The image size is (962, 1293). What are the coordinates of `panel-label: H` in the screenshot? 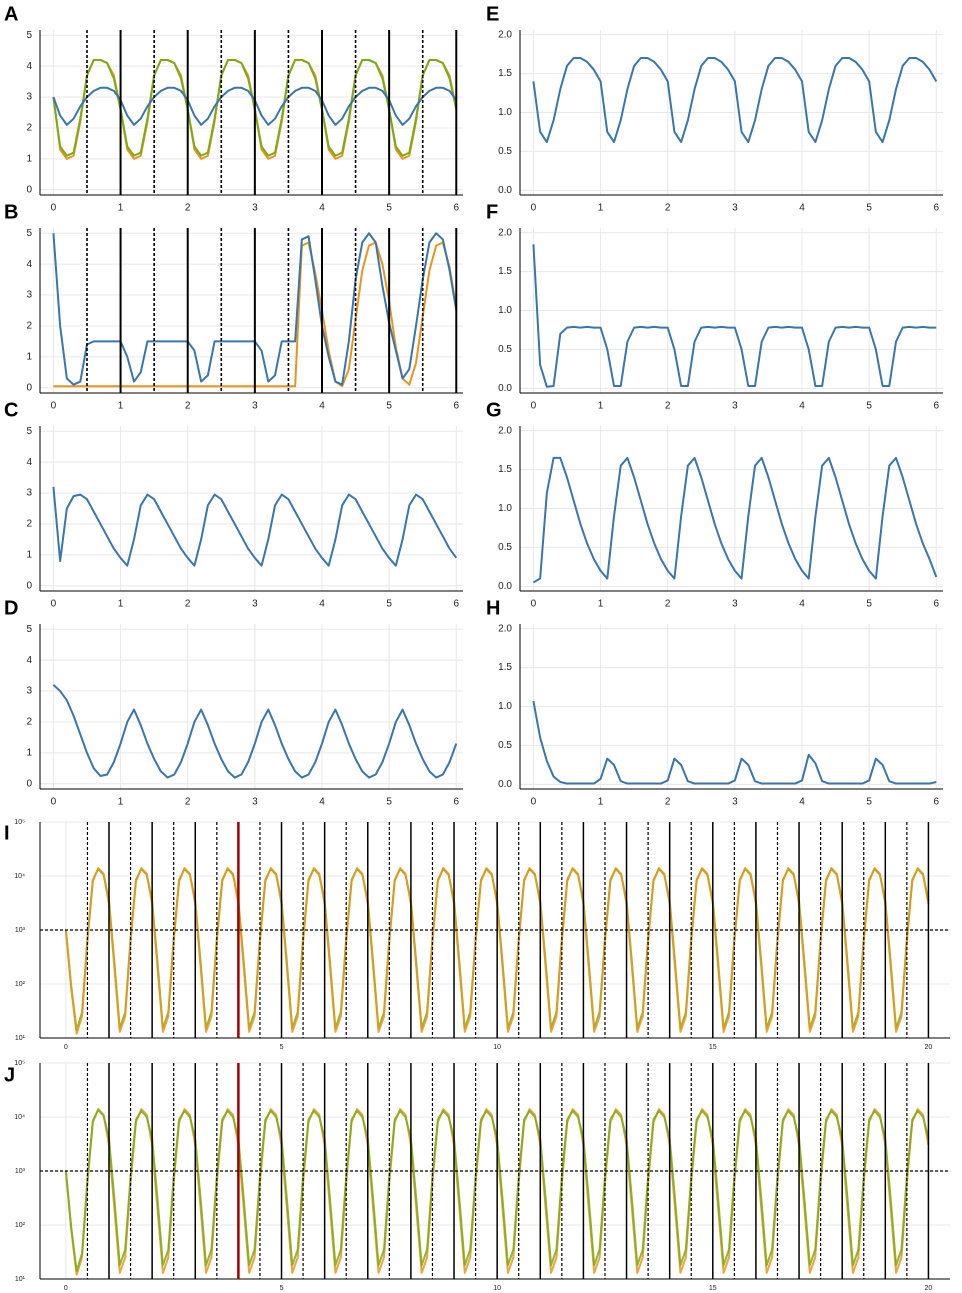 It's located at (493, 608).